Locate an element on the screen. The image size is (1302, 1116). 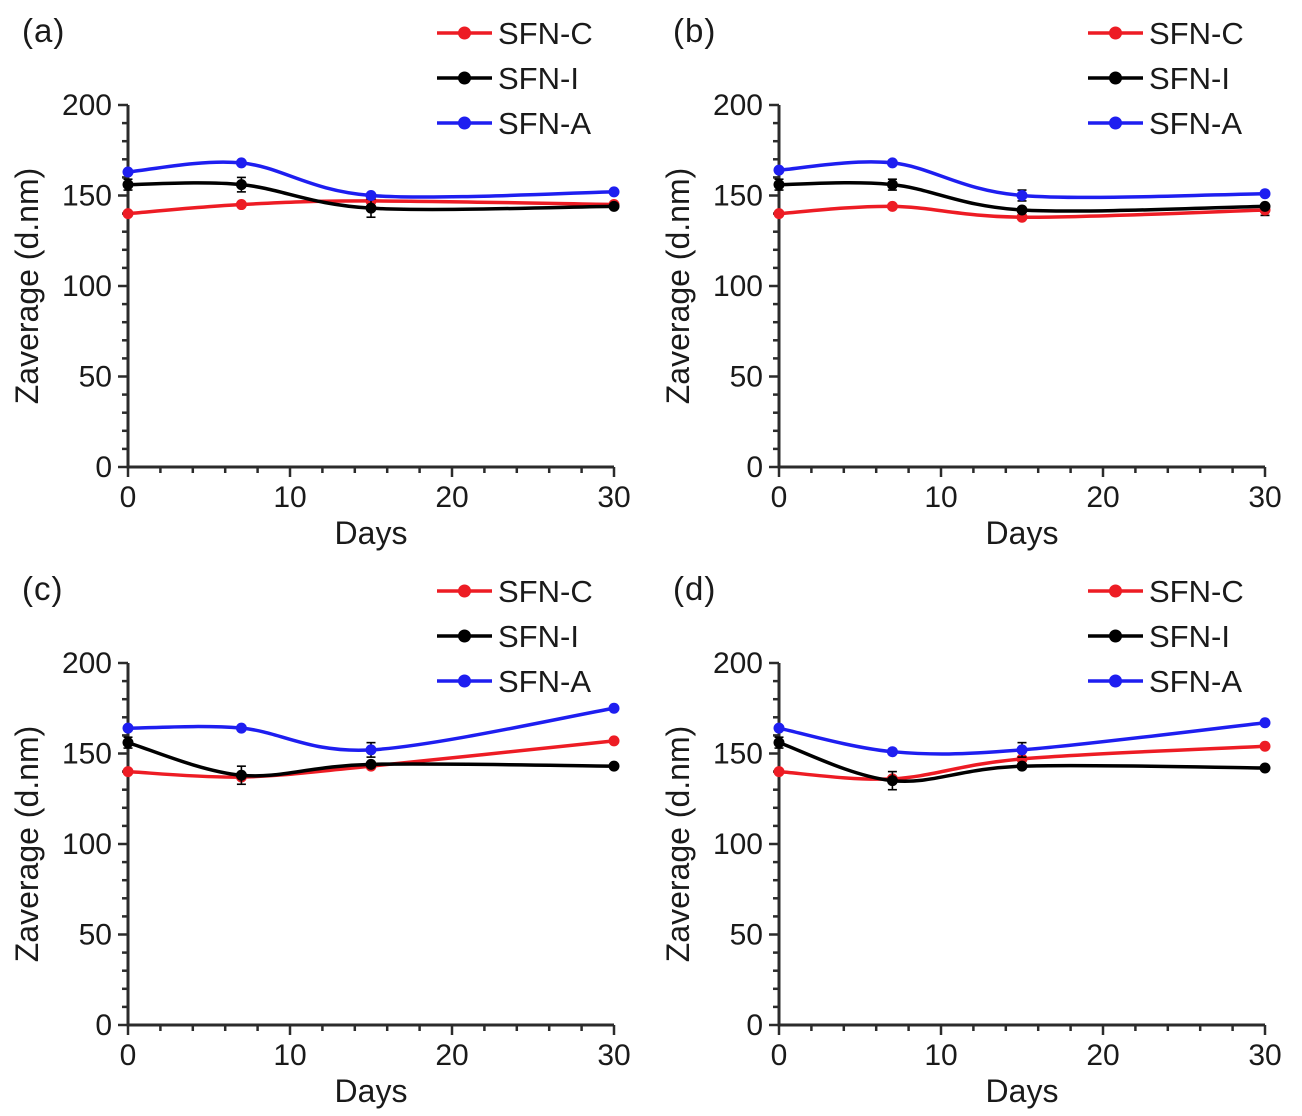
panel-label-c: (c) is located at coordinates (43, 588).